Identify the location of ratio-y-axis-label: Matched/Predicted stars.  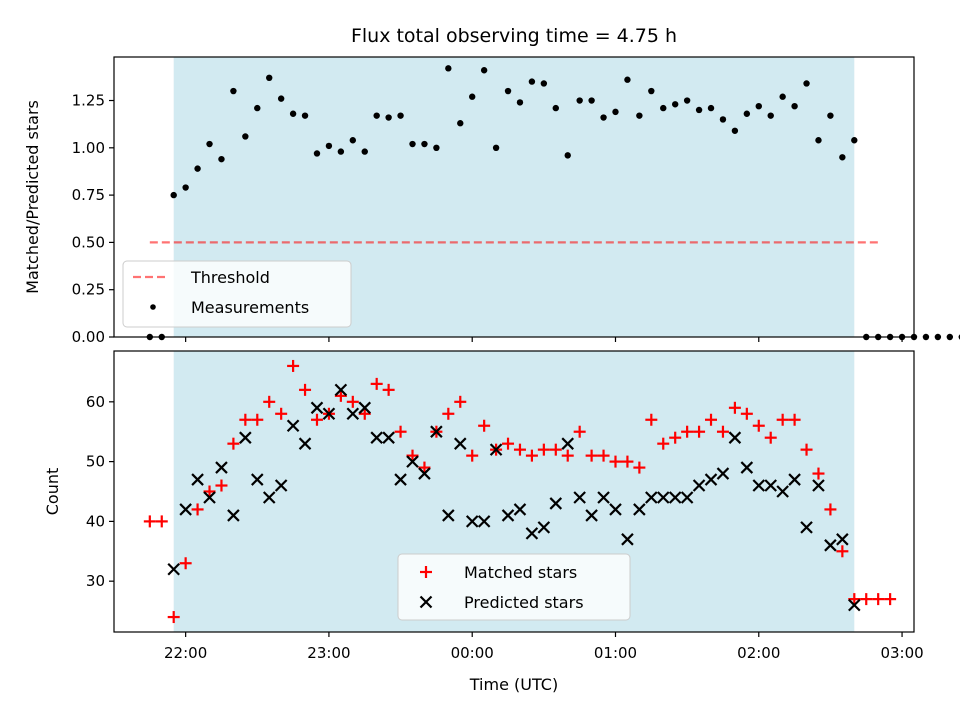
(32, 197).